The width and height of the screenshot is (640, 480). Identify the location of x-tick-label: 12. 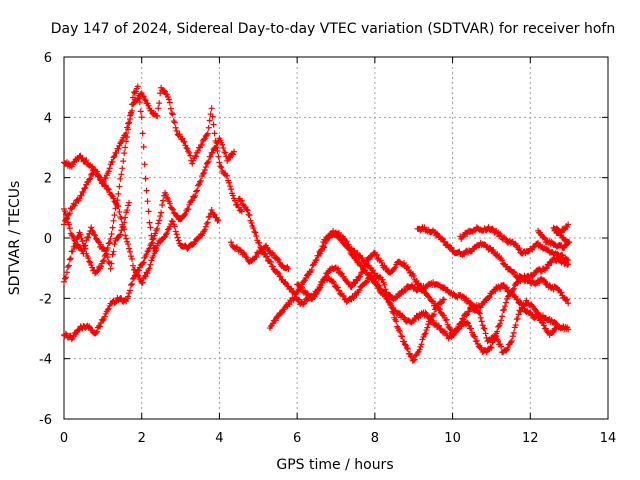
(530, 438).